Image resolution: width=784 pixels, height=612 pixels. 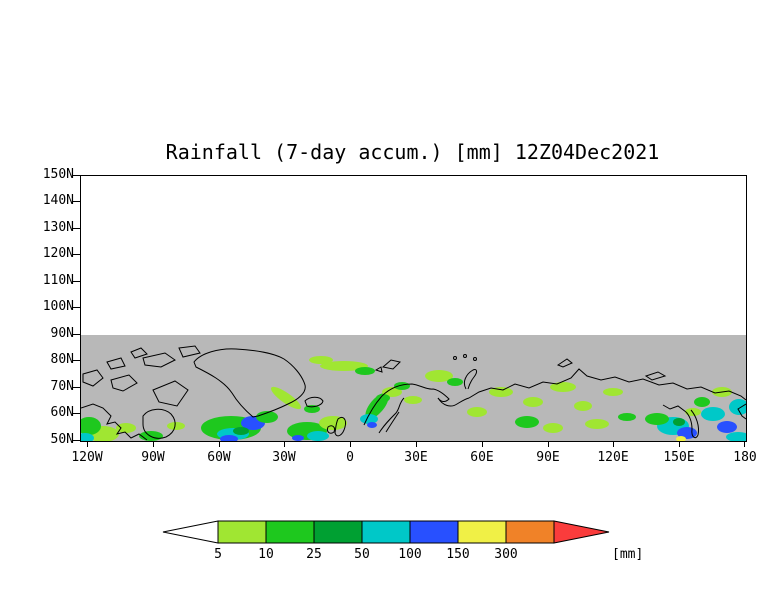 What do you see at coordinates (548, 457) in the screenshot?
I see `x-axis-label: 90E` at bounding box center [548, 457].